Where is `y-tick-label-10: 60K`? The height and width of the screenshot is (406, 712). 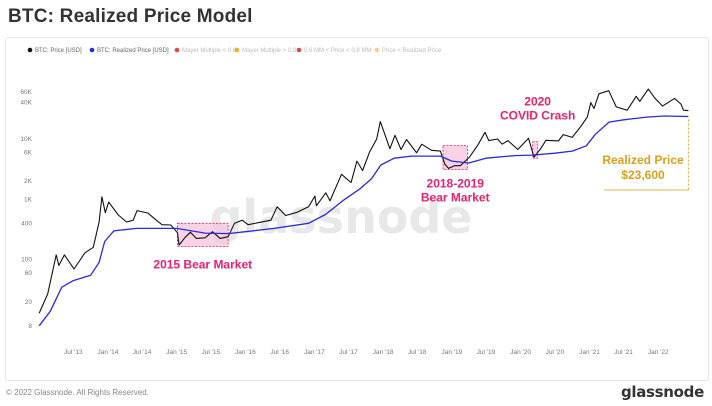 y-tick-label-10: 60K is located at coordinates (26, 92).